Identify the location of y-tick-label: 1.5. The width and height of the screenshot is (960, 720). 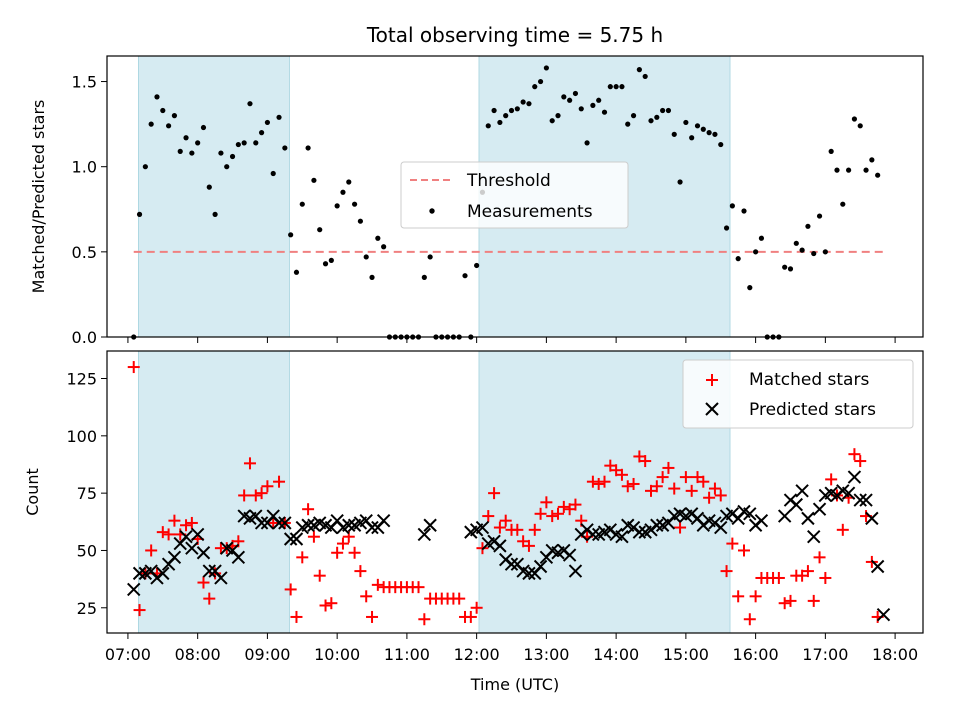
(84, 82).